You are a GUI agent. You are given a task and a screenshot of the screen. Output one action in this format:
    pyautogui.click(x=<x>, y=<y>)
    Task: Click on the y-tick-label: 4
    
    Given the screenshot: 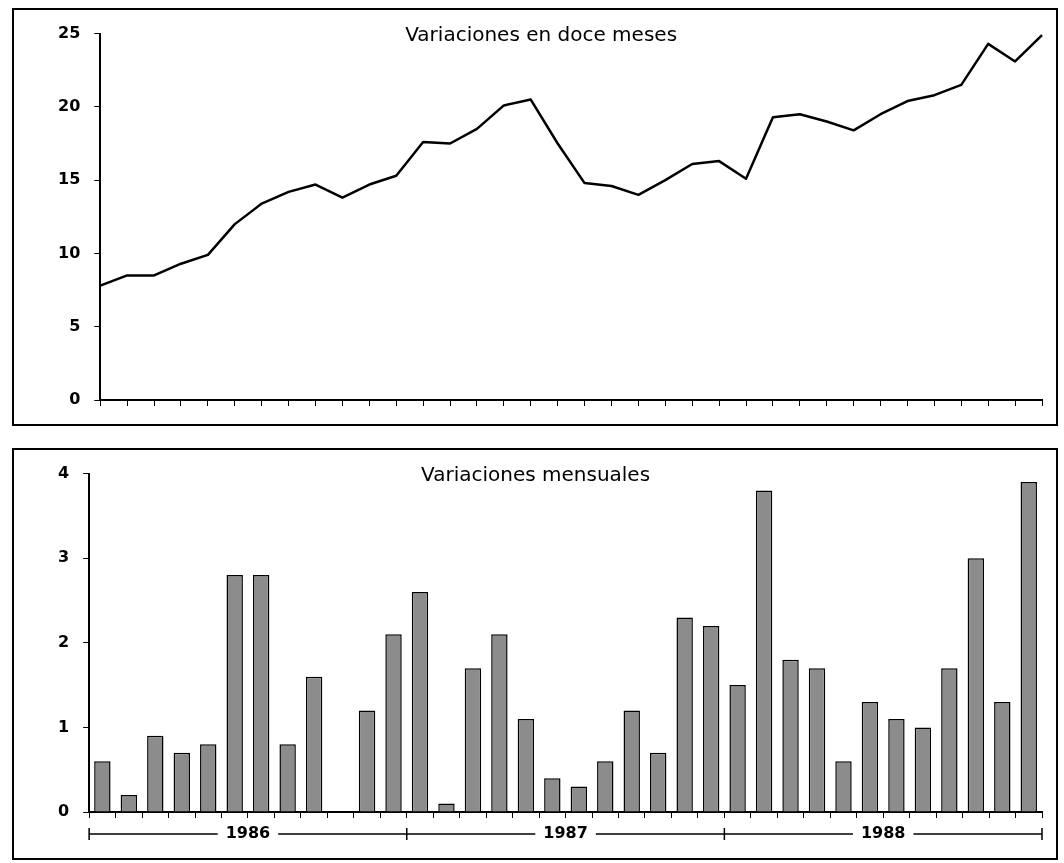 What is the action you would take?
    pyautogui.click(x=63, y=472)
    